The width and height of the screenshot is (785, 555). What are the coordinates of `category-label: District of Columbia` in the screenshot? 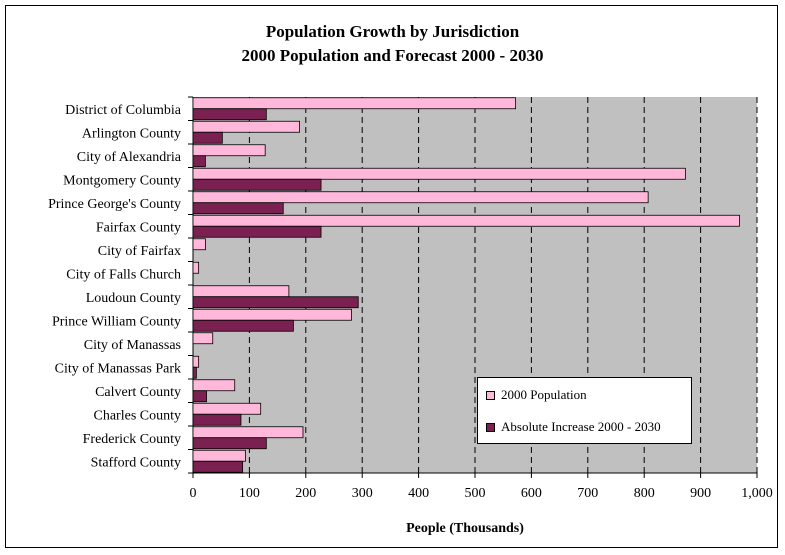 It's located at (123, 110).